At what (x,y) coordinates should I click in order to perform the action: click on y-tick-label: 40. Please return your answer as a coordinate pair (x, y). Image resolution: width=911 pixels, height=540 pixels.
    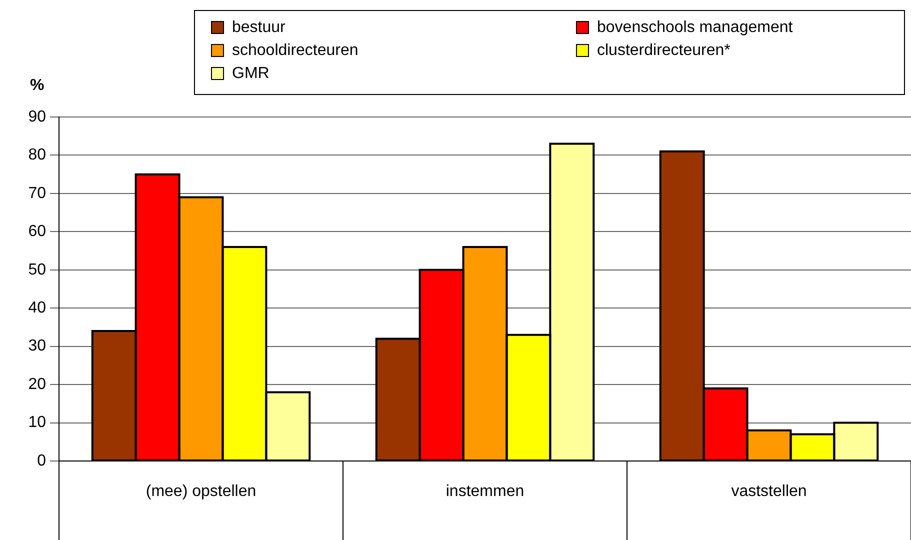
    Looking at the image, I should click on (37, 308).